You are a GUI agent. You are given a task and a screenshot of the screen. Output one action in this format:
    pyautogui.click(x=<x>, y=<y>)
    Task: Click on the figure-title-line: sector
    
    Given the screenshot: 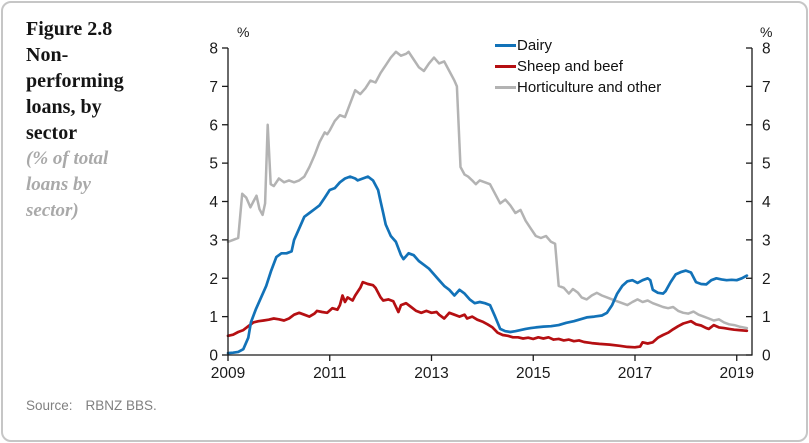 What is the action you would take?
    pyautogui.click(x=52, y=133)
    